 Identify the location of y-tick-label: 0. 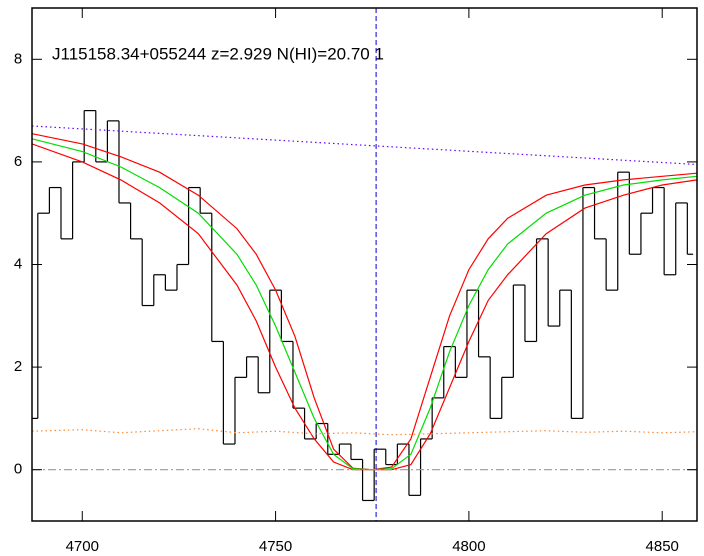
(18, 469).